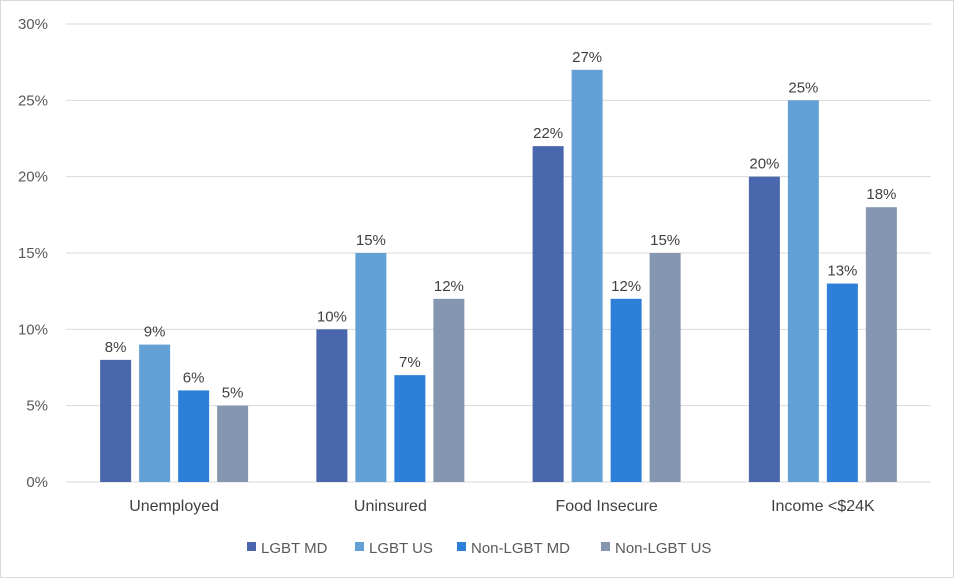 The height and width of the screenshot is (578, 954). What do you see at coordinates (410, 362) in the screenshot?
I see `data-label: 7%` at bounding box center [410, 362].